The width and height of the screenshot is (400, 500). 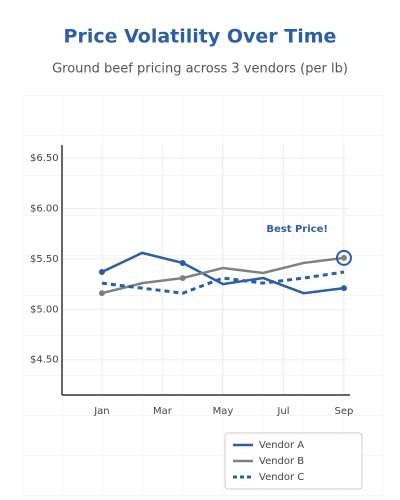 What do you see at coordinates (44, 259) in the screenshot?
I see `y-tick-label: $5.50` at bounding box center [44, 259].